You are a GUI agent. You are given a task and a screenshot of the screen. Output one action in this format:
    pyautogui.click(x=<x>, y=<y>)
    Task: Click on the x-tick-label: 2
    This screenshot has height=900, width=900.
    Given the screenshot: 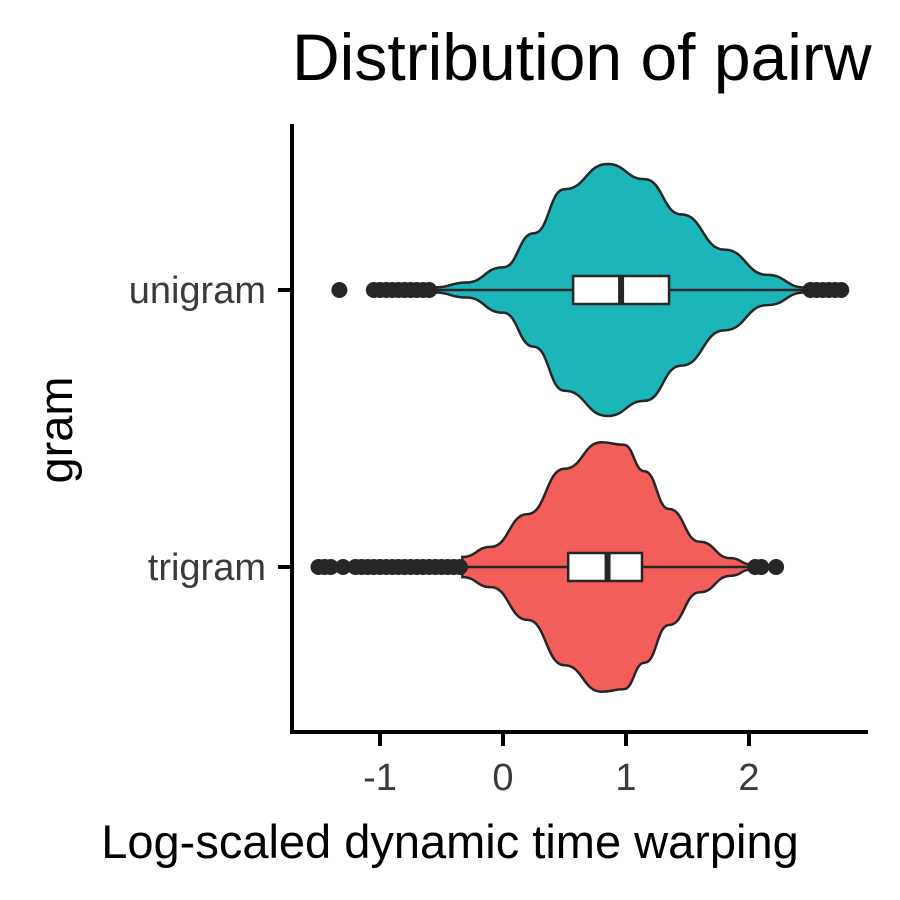 What is the action you would take?
    pyautogui.click(x=748, y=778)
    